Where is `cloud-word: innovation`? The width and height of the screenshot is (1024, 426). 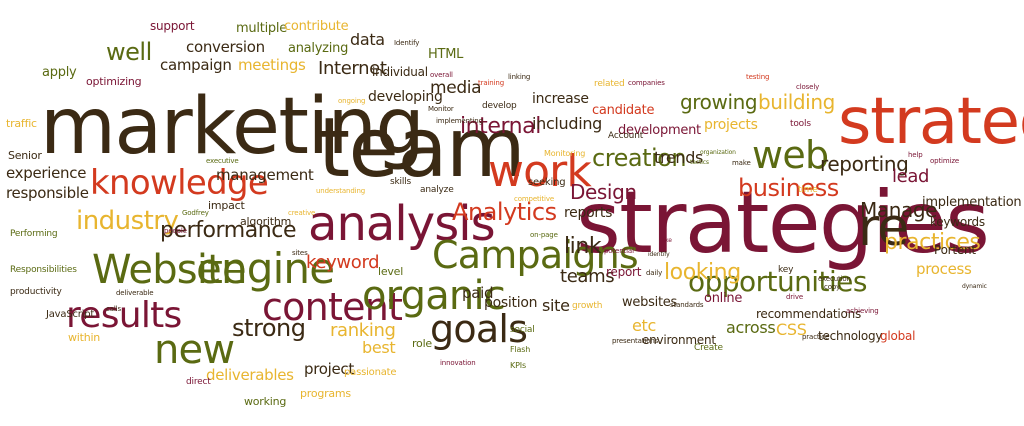 cloud-word: innovation is located at coordinates (458, 363).